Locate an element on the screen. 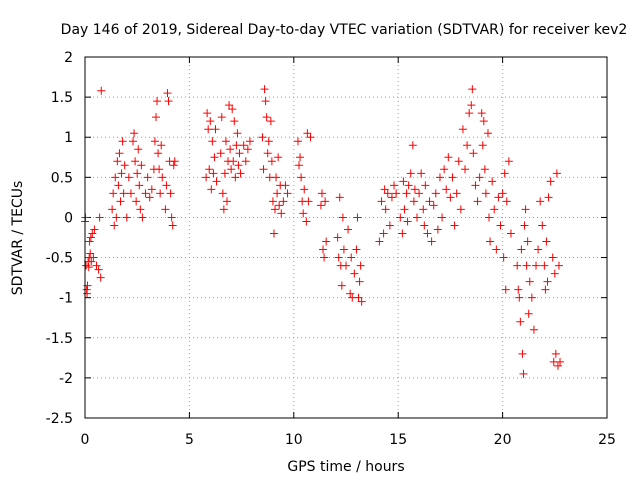 The image size is (640, 480). x-tick-label: 10 is located at coordinates (294, 440).